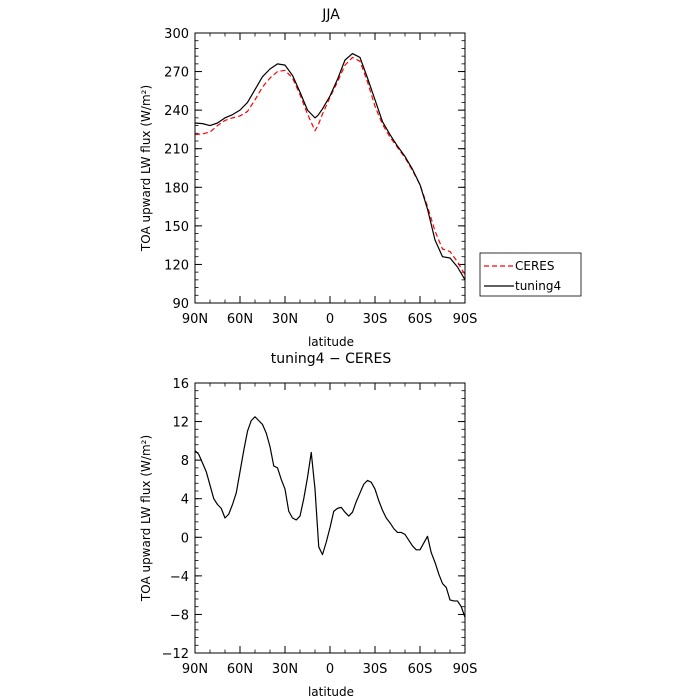 The image size is (700, 700). What do you see at coordinates (146, 518) in the screenshot?
I see `bottom-y-axis-label: TOA upward LW flux (W/m²)` at bounding box center [146, 518].